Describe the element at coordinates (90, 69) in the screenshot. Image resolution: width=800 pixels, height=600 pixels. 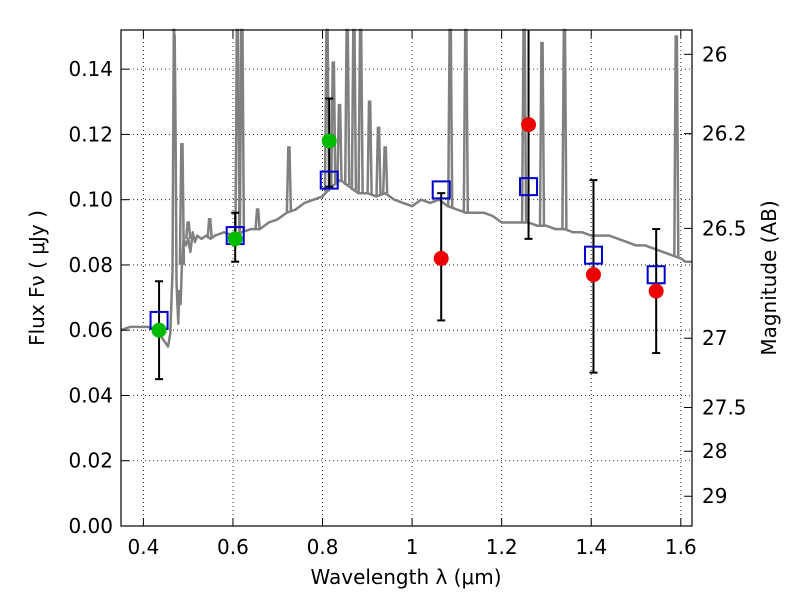
I see `y-tick-label: 0.14` at that location.